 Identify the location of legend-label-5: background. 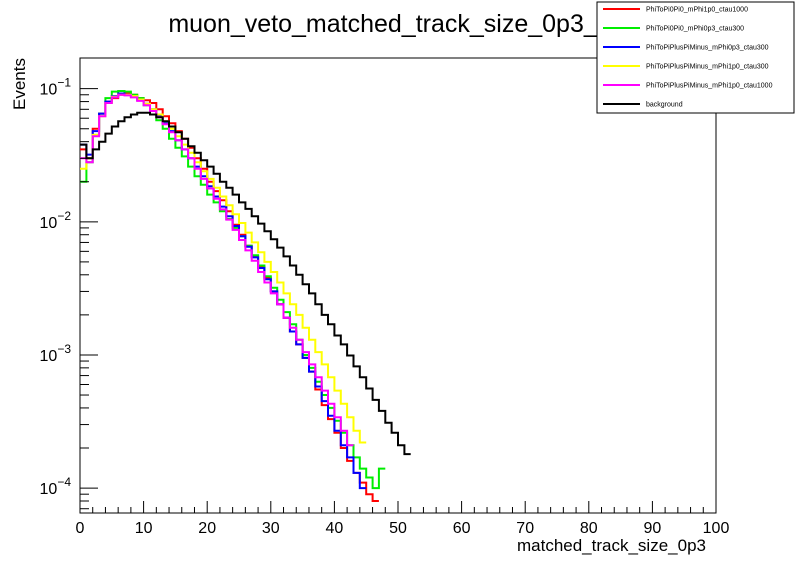
(664, 105).